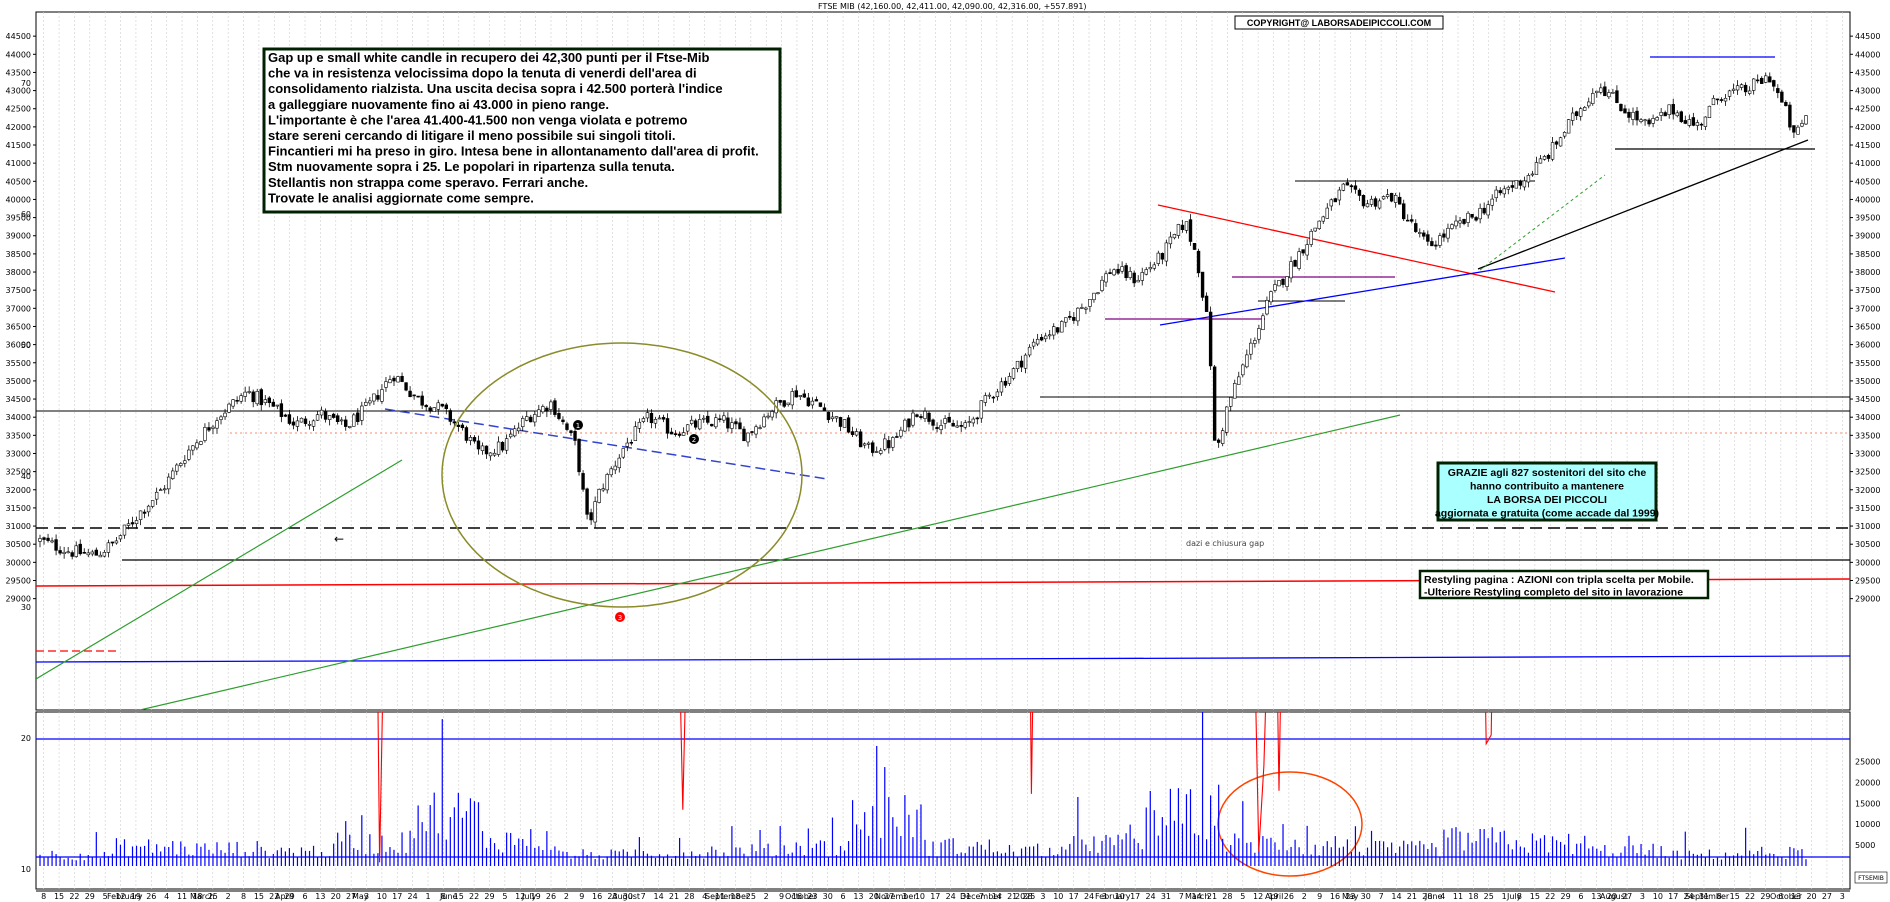  I want to click on price-tick-right: 33000, so click(1867, 453).